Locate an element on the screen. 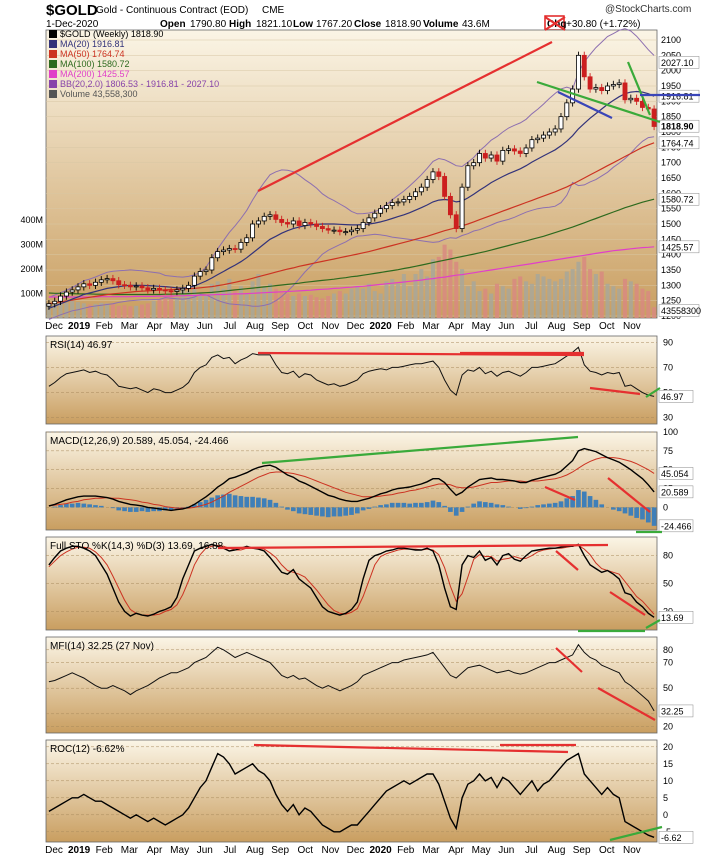 Image resolution: width=717 pixels, height=858 pixels. uptrend-line is located at coordinates (405, 116).